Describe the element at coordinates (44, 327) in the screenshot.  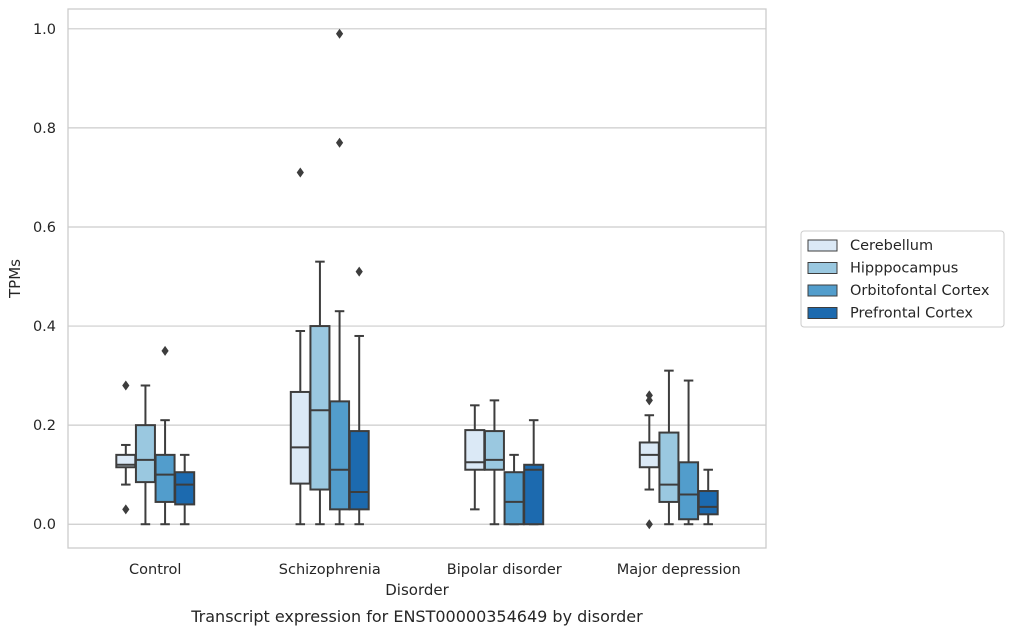
I see `y-tick-label: 0.4` at that location.